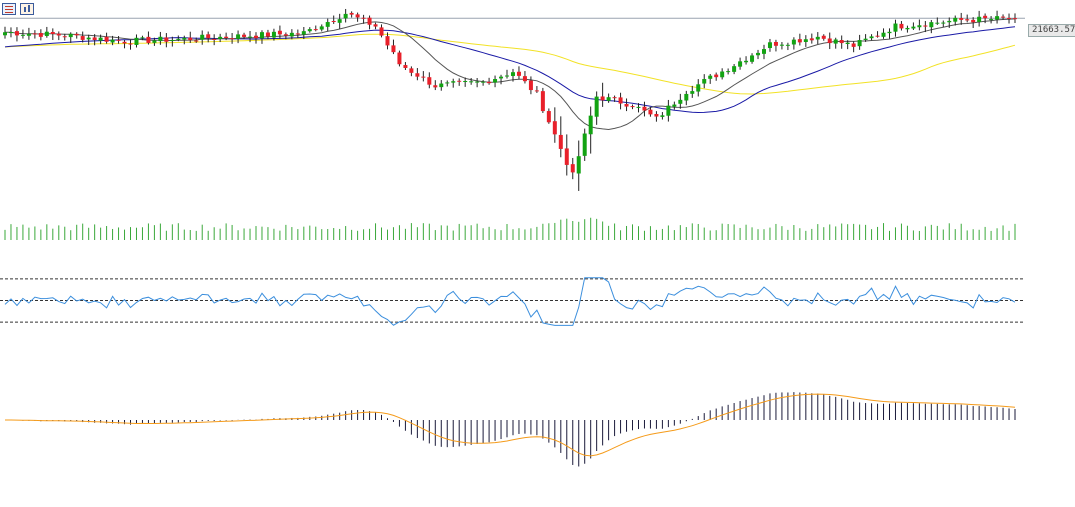  I want to click on chart-properties-icon, so click(27, 9).